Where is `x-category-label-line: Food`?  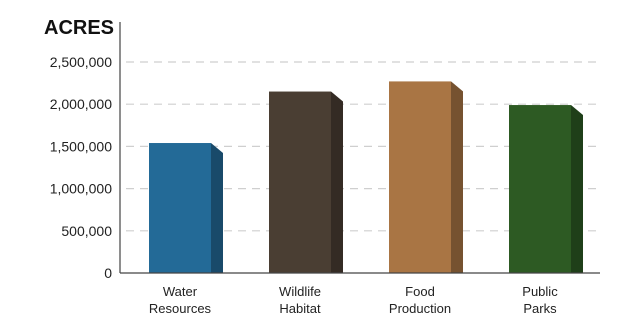
x-category-label-line: Food is located at coordinates (420, 291).